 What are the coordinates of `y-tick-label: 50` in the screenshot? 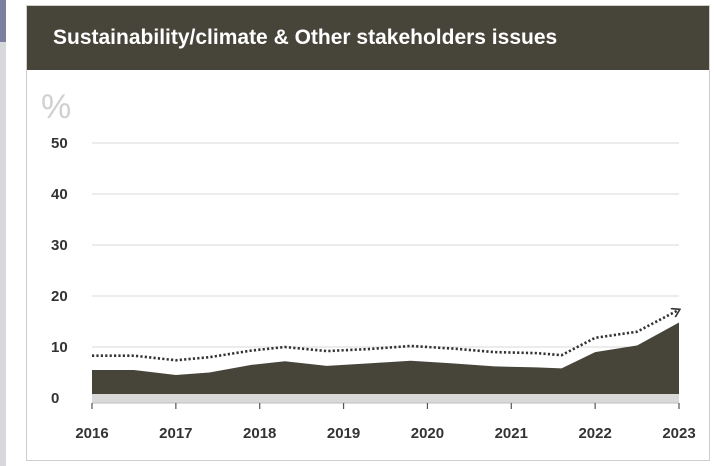 It's located at (59, 143).